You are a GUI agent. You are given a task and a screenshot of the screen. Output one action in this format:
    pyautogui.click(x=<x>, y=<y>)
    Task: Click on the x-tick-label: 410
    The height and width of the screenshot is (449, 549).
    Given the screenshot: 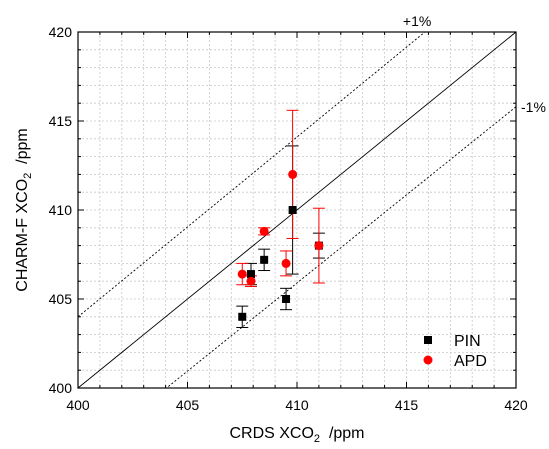 What is the action you would take?
    pyautogui.click(x=297, y=405)
    